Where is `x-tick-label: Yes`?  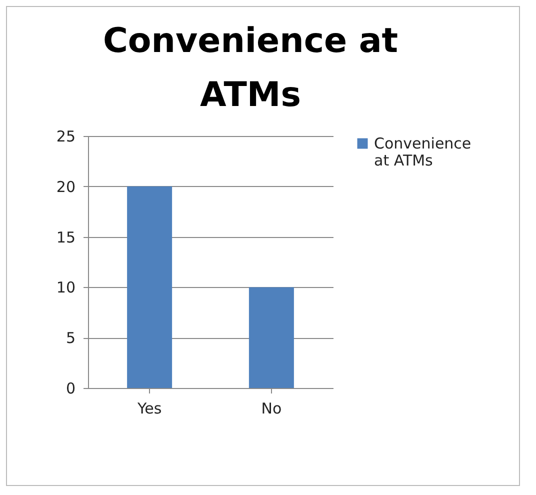
x-tick-label: Yes is located at coordinates (149, 409).